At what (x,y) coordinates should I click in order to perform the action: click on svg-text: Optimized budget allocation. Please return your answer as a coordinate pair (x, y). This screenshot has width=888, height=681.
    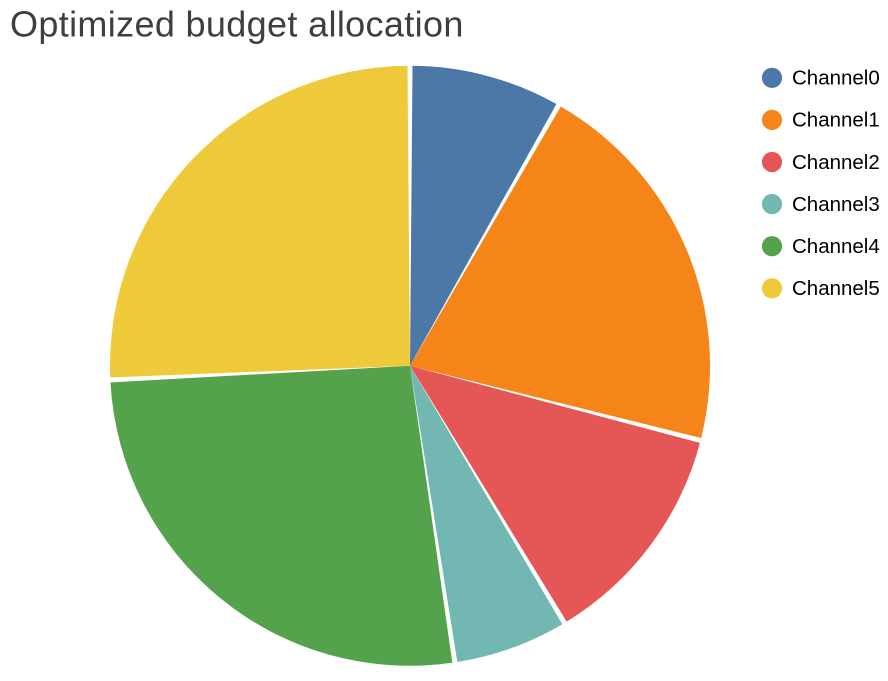
    Looking at the image, I should click on (237, 24).